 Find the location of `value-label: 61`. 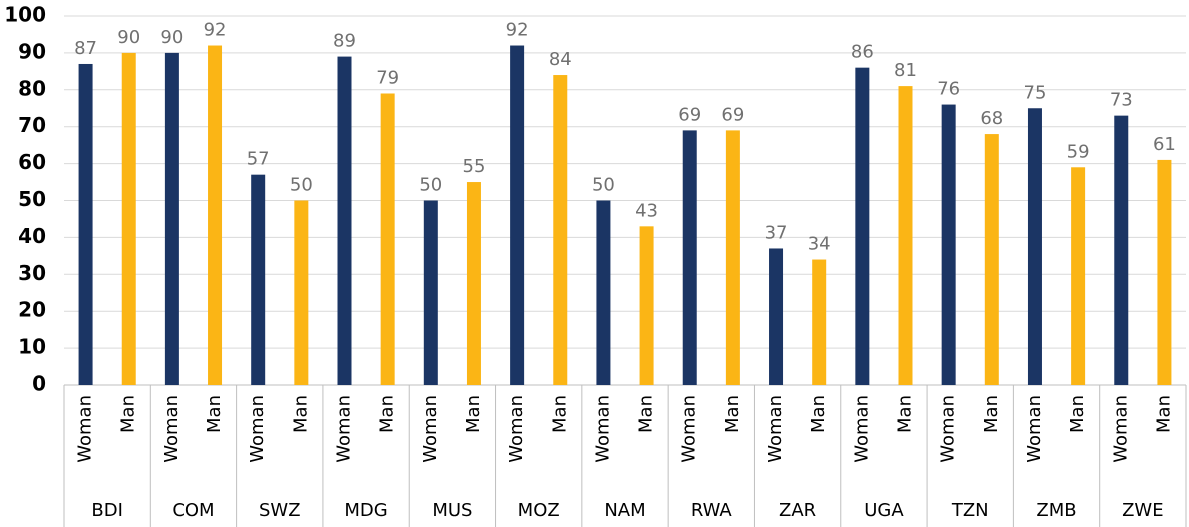

value-label: 61 is located at coordinates (1164, 144).